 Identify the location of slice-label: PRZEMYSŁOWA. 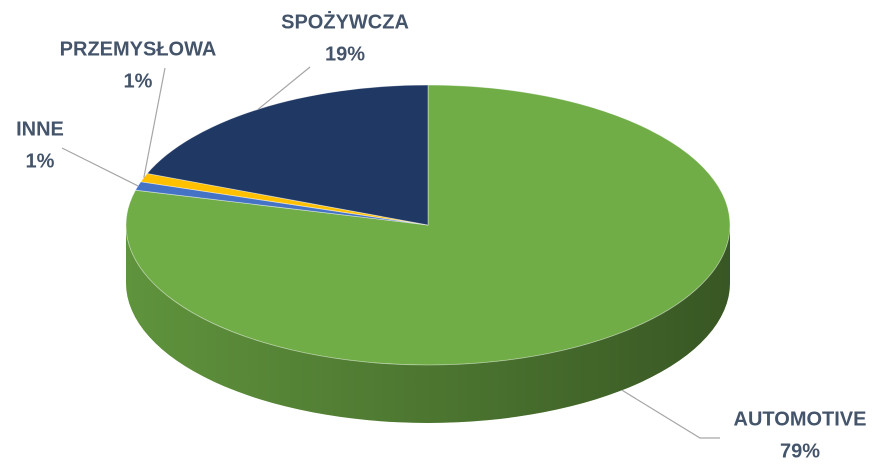
(138, 49).